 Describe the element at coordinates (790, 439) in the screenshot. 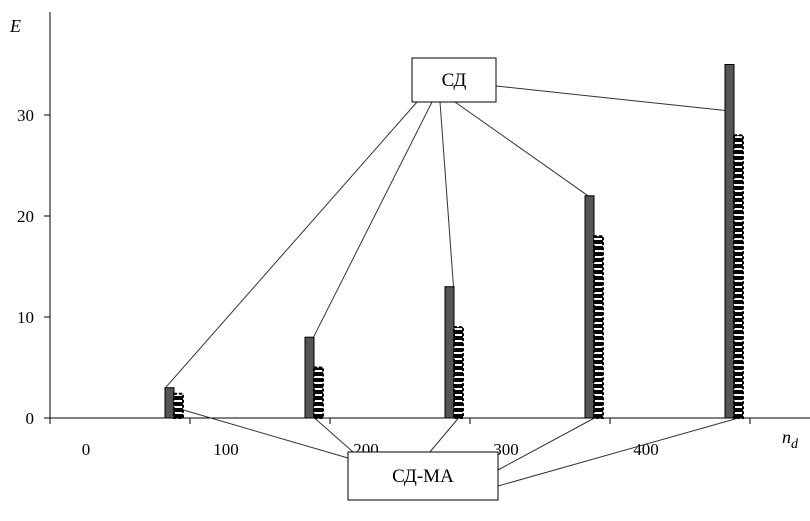

I see `x-axis-label: nd` at that location.